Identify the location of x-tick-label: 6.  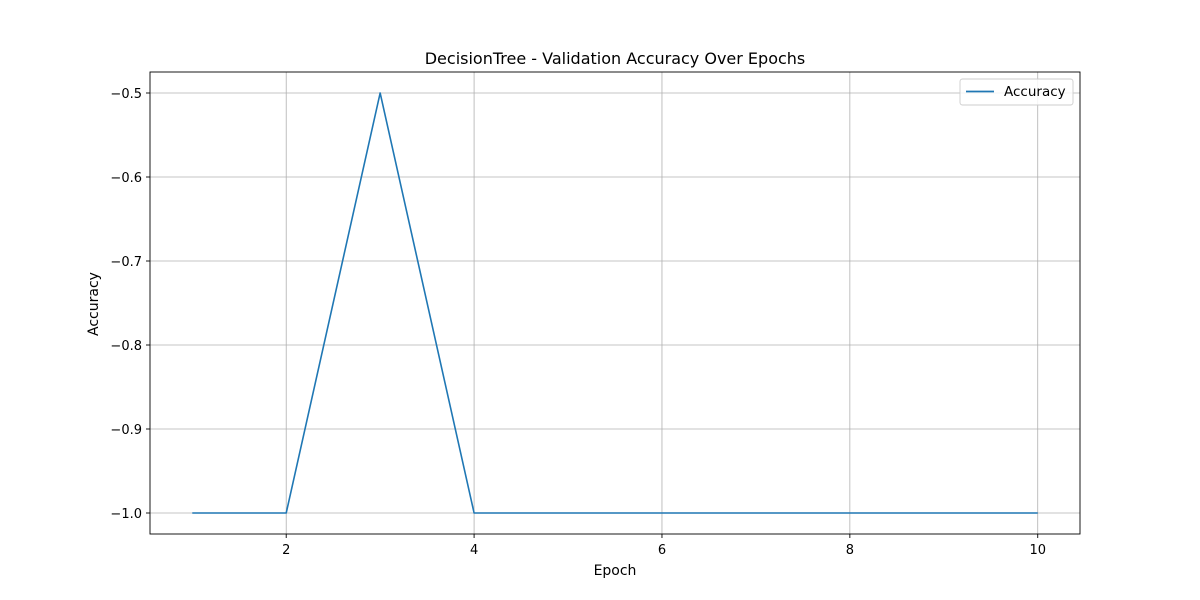
(662, 550).